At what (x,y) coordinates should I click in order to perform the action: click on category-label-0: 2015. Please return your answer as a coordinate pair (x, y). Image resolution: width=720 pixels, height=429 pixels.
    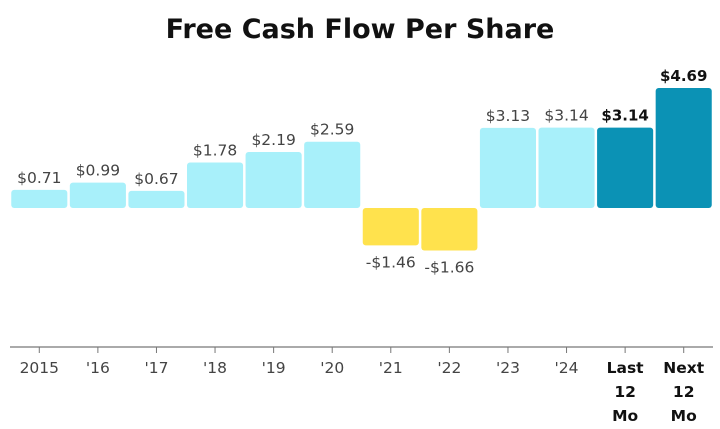
    Looking at the image, I should click on (39, 368).